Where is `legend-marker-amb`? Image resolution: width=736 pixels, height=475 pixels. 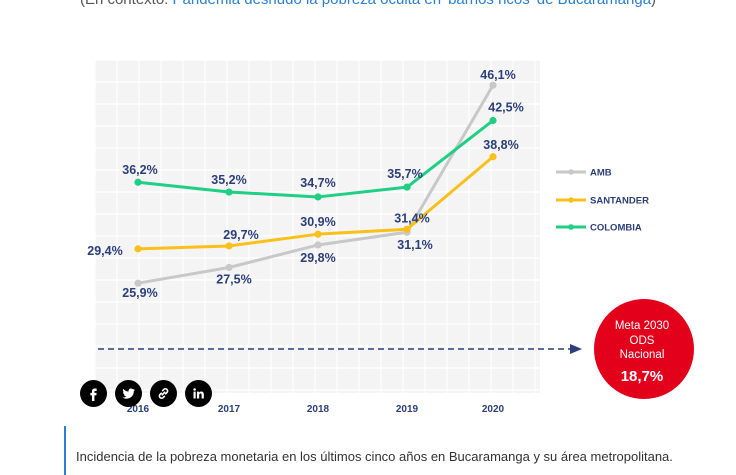 legend-marker-amb is located at coordinates (571, 172).